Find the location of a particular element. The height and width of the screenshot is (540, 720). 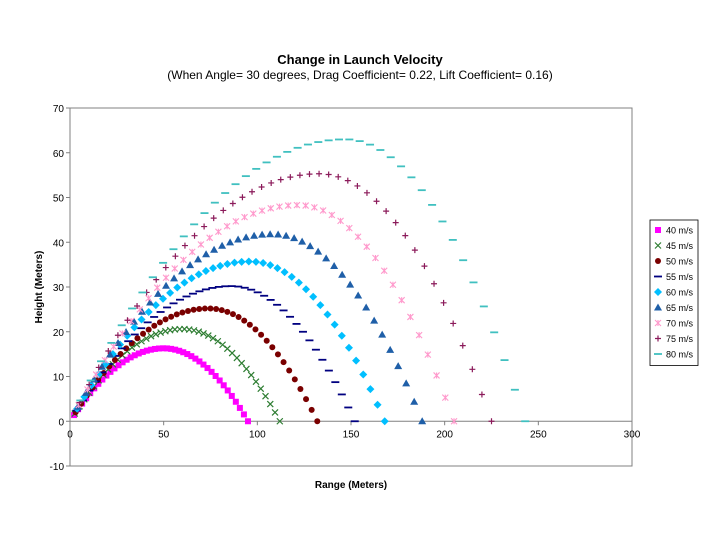

y-tick-label: 60 is located at coordinates (59, 154).